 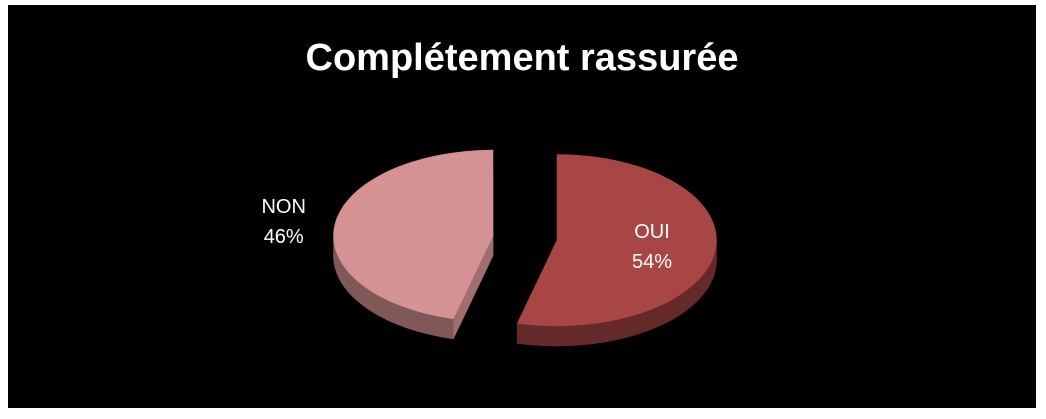 I want to click on slice-category-label: NON, so click(x=283, y=207).